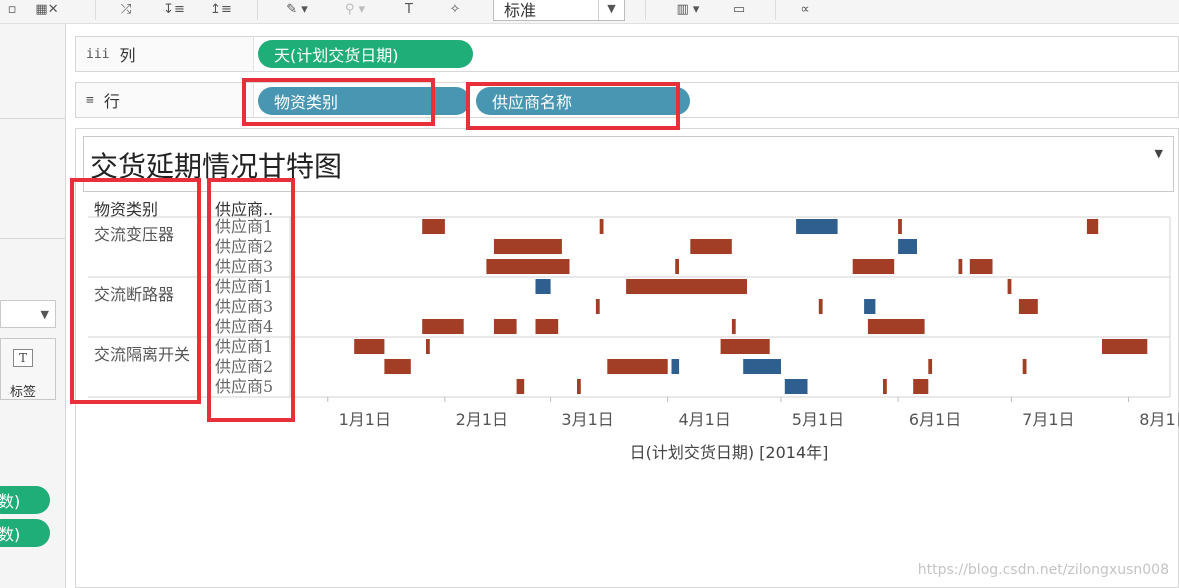 The image size is (1179, 588). I want to click on sort-ascending-icon: ↧≡, so click(174, 9).